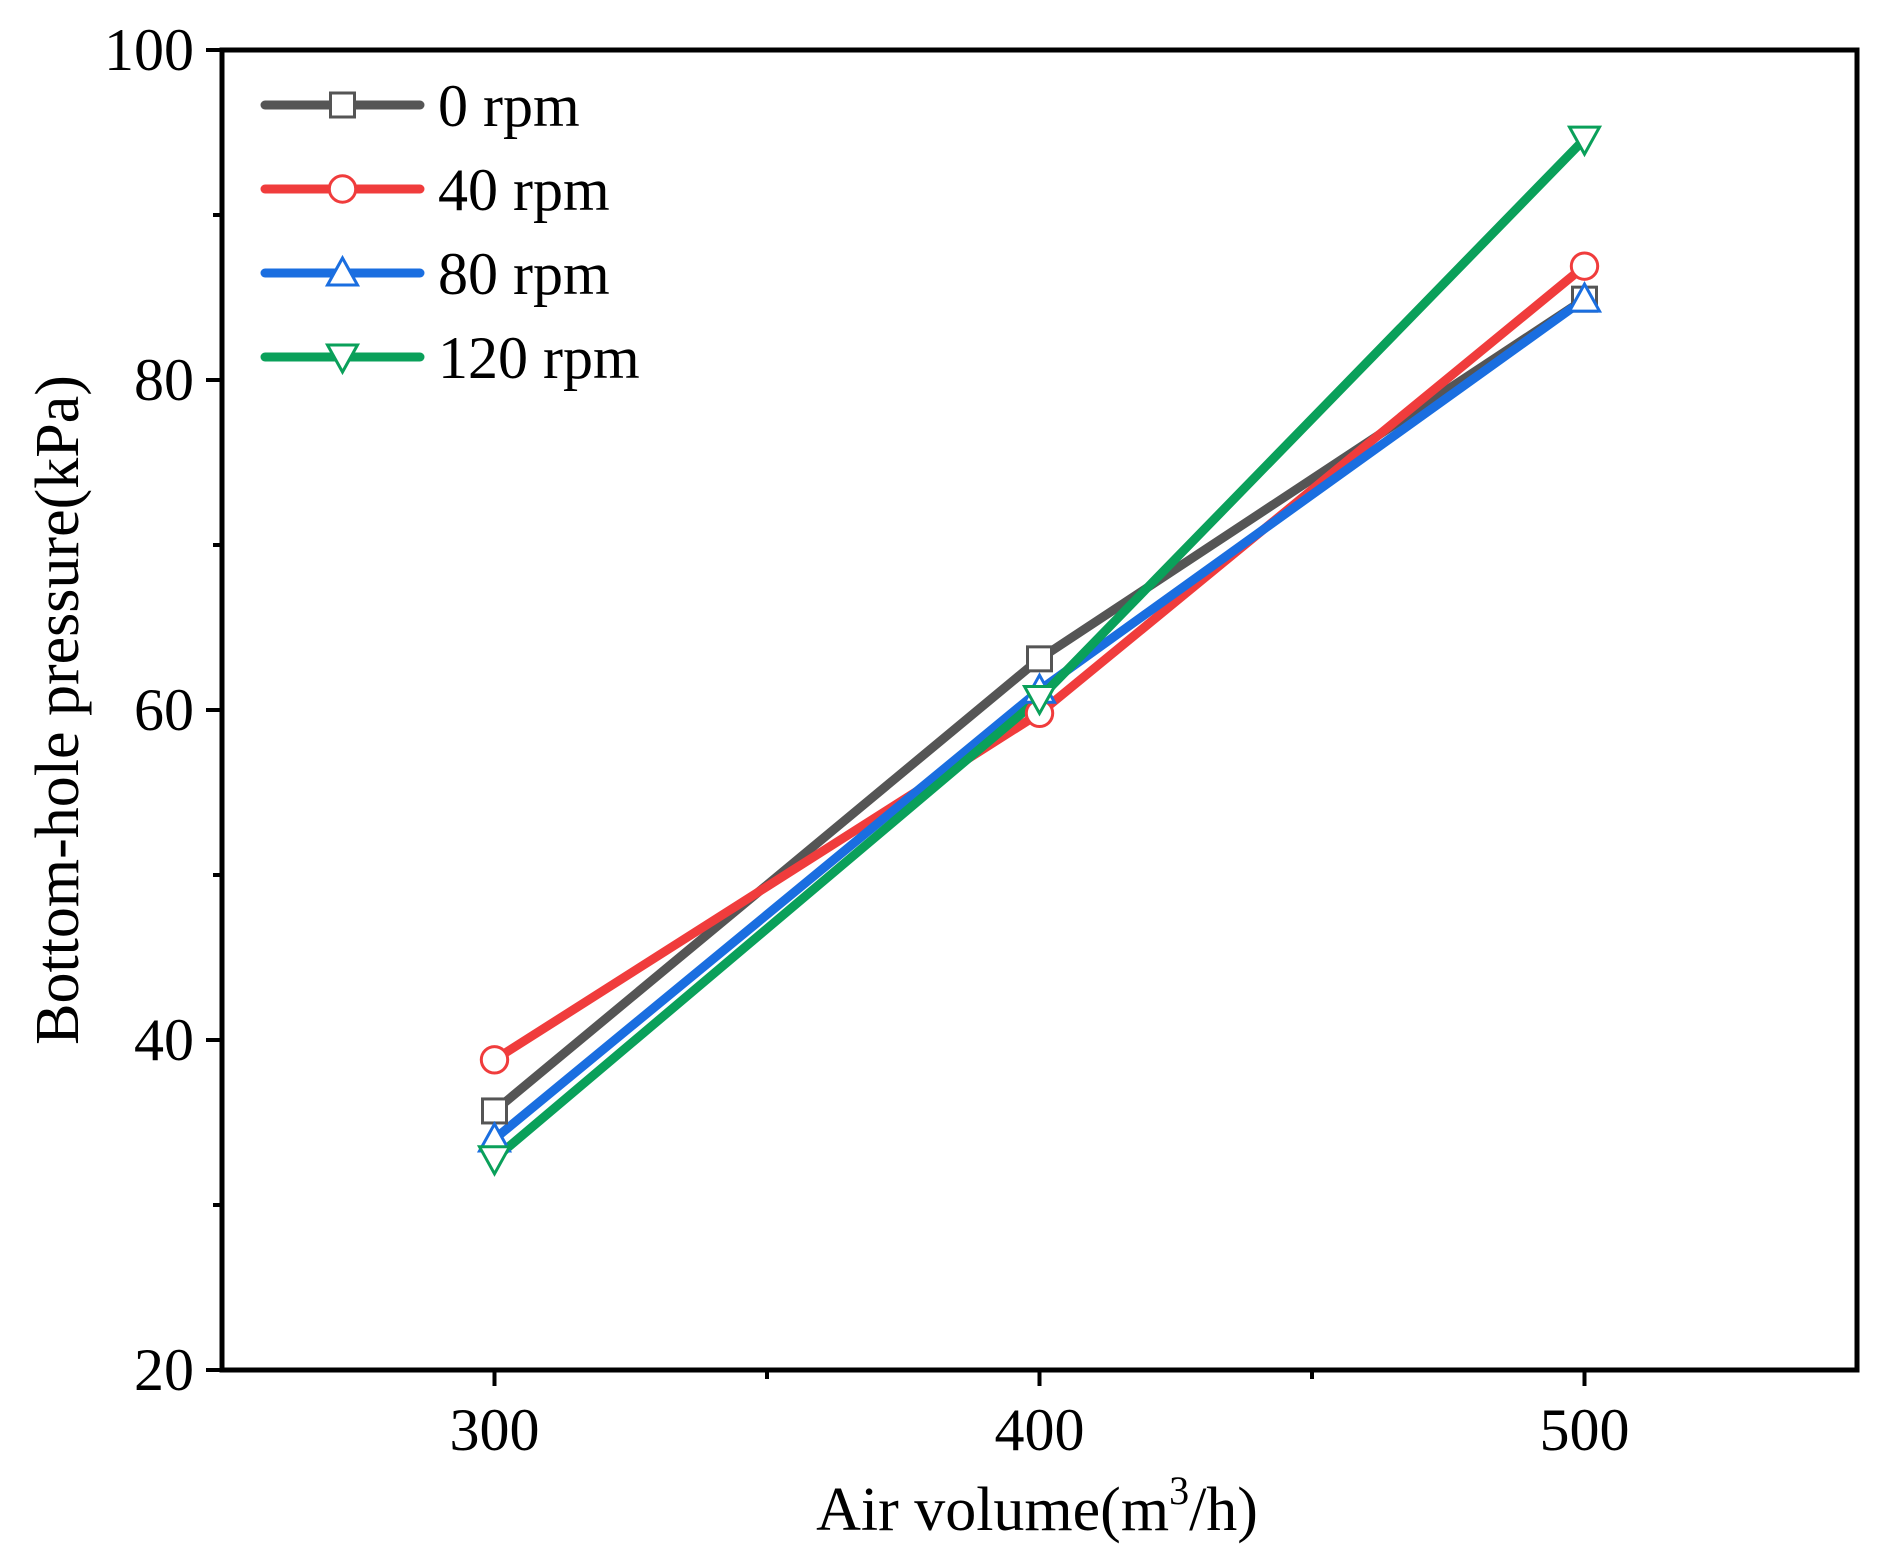  What do you see at coordinates (450, 232) in the screenshot?
I see `legend: 0 rpm 40 rpm 80 rpm 120 rpm` at bounding box center [450, 232].